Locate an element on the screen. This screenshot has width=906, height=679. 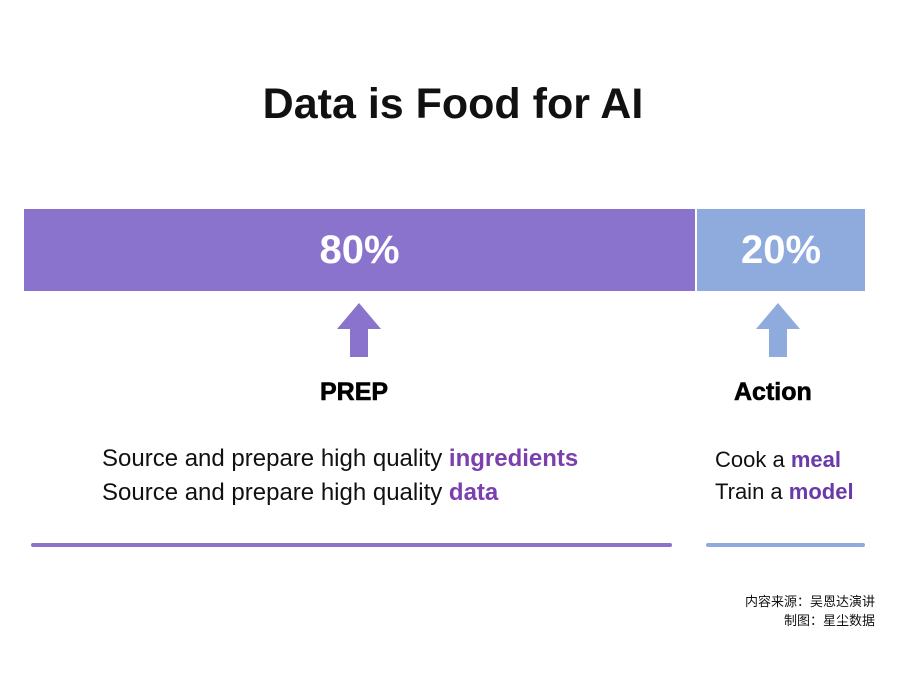
action-percent-label: 20% is located at coordinates (781, 250).